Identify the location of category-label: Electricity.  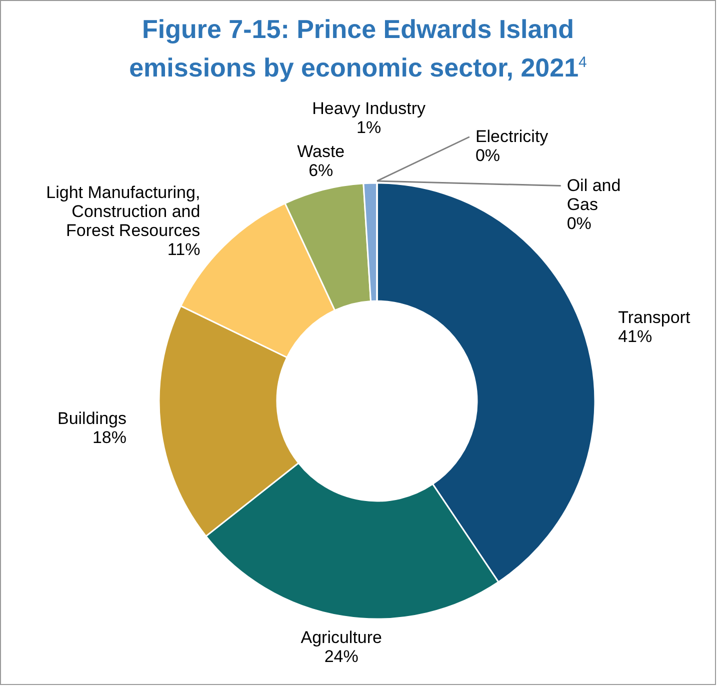
(511, 136).